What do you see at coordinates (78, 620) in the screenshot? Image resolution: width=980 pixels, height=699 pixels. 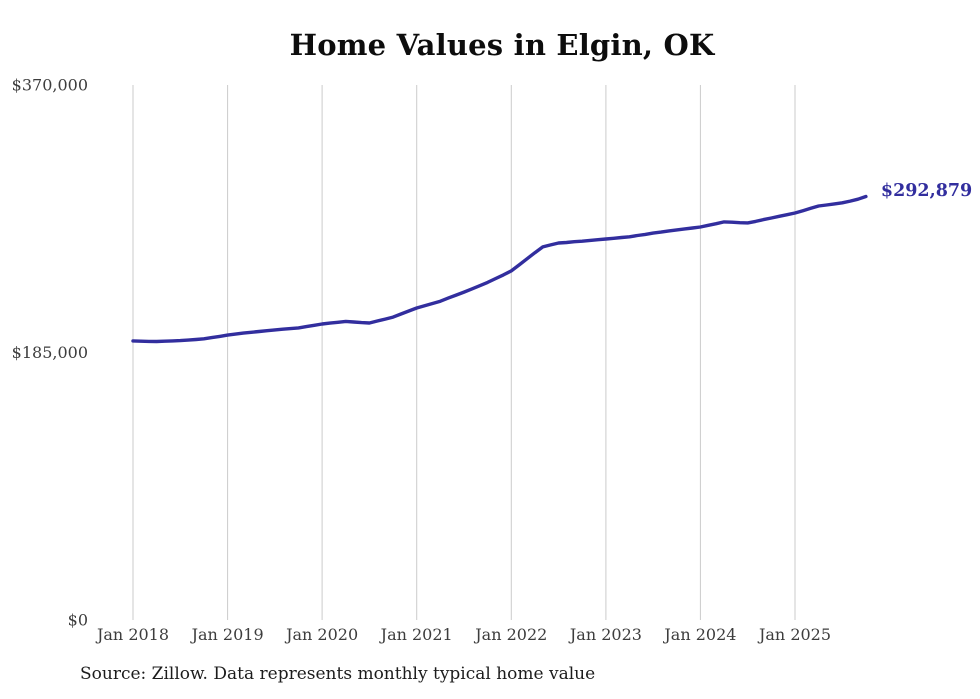 I see `y-tick-label: $0` at bounding box center [78, 620].